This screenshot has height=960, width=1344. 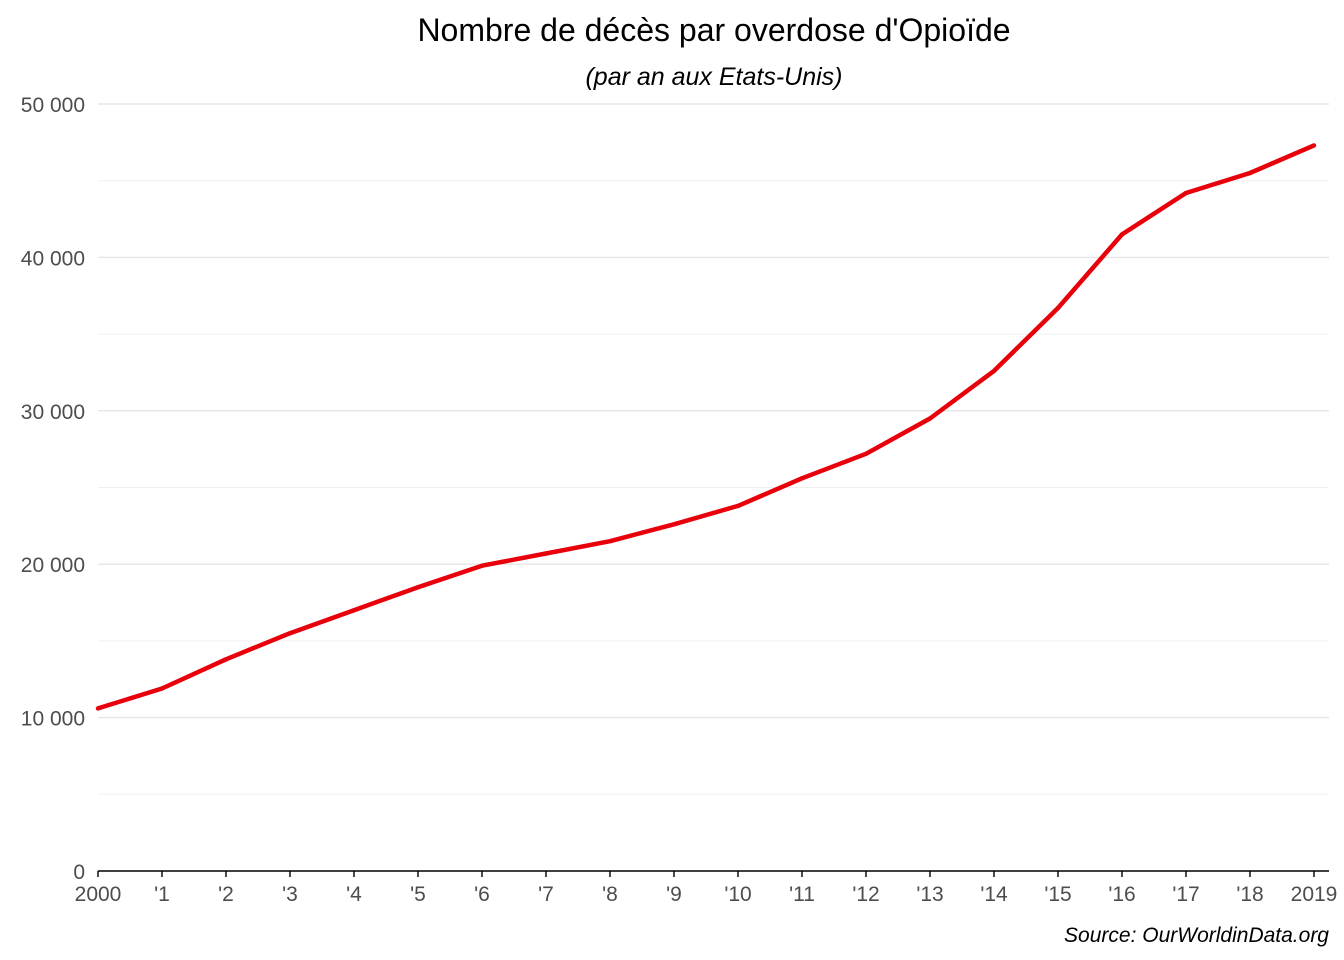 I want to click on x-tick-label: 2000, so click(x=98, y=894).